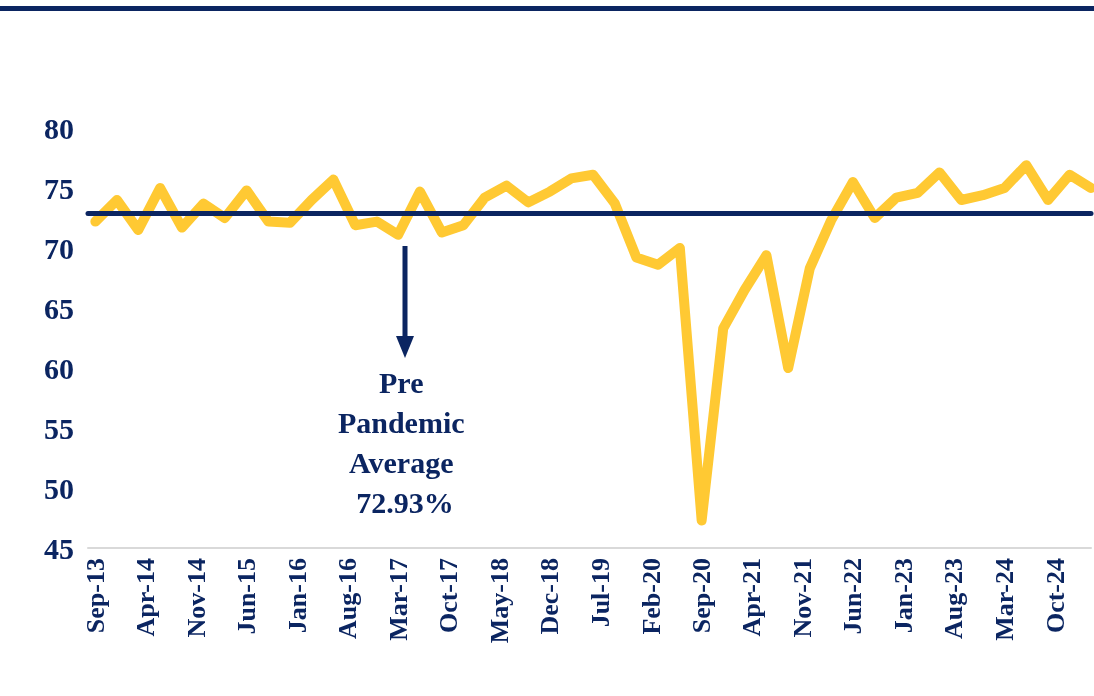 This screenshot has height=696, width=1094. Describe the element at coordinates (600, 593) in the screenshot. I see `x-tick-label: Jul-19` at that location.